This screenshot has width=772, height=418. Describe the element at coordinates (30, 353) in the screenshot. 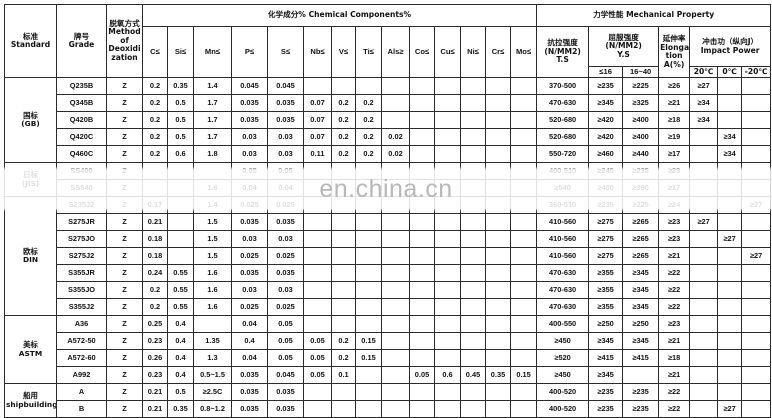

I see `standard-name-en: ASTM` at that location.